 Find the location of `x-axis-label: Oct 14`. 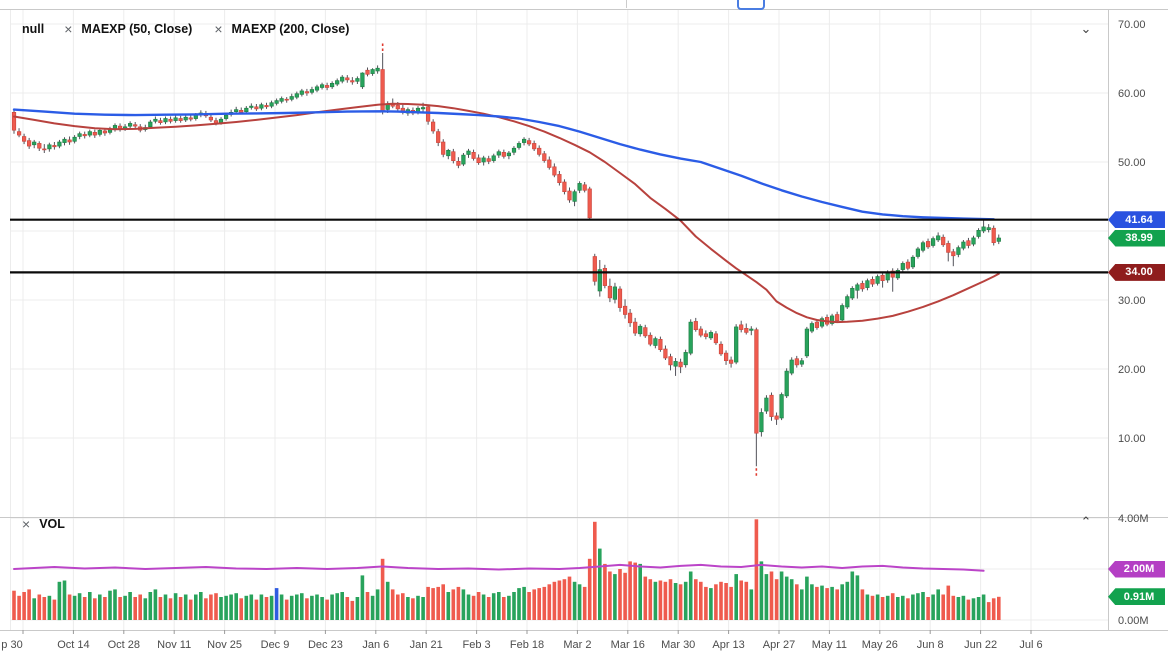

x-axis-label: Oct 14 is located at coordinates (73, 645).